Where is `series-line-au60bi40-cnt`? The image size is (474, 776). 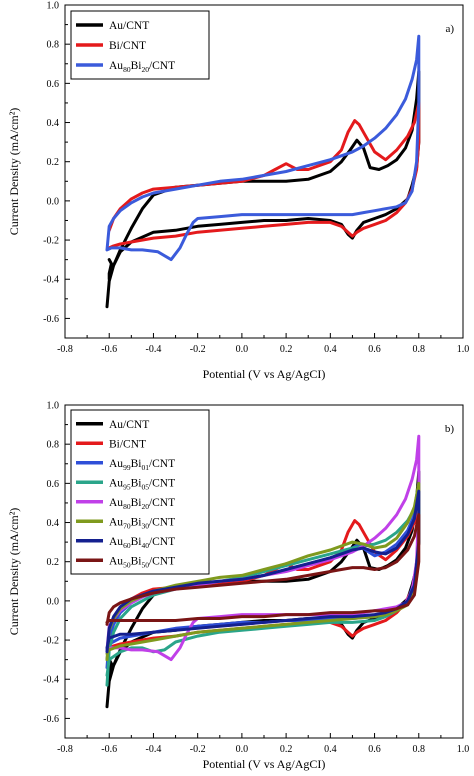 series-line-au60bi40-cnt is located at coordinates (263, 571).